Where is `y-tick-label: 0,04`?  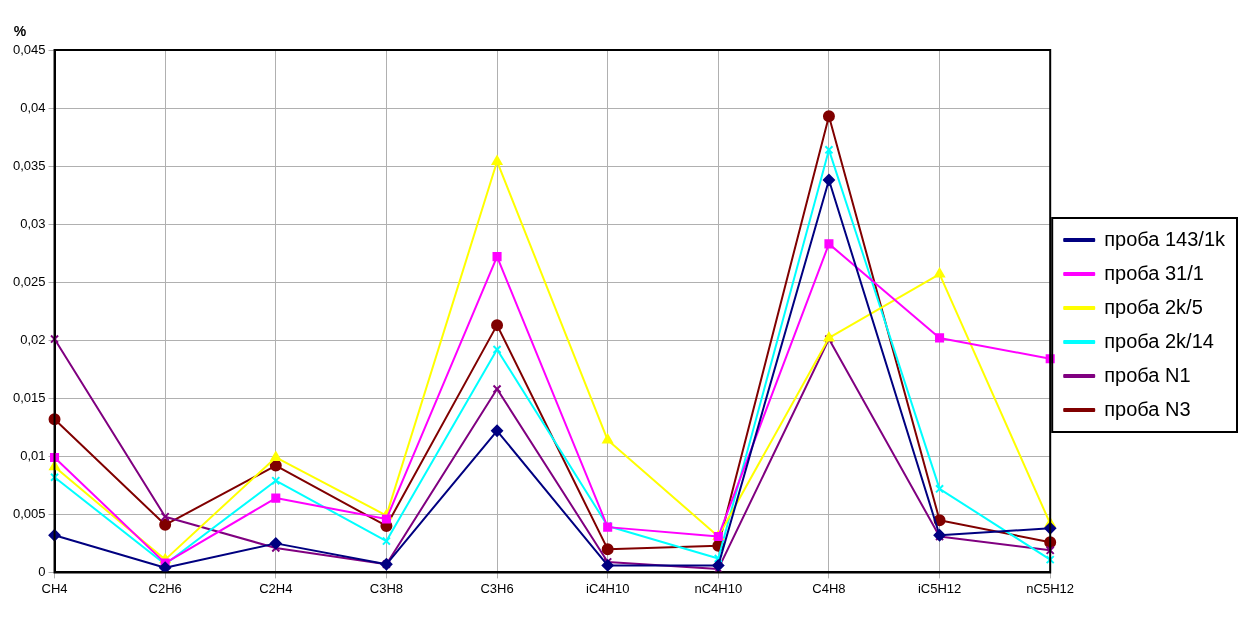
y-tick-label: 0,04 is located at coordinates (33, 107).